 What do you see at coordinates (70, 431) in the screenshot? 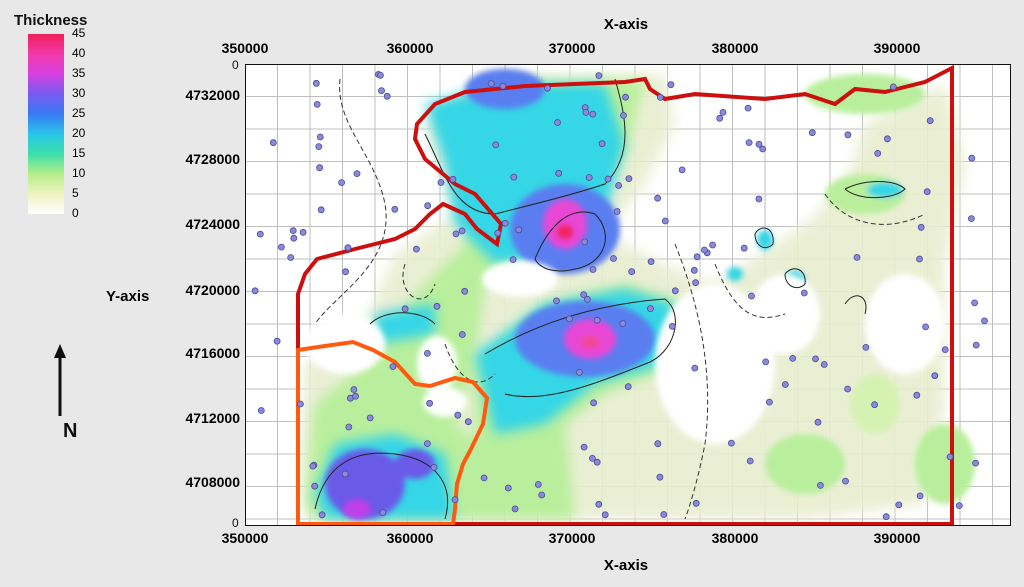
I see `north-label: N` at bounding box center [70, 431].